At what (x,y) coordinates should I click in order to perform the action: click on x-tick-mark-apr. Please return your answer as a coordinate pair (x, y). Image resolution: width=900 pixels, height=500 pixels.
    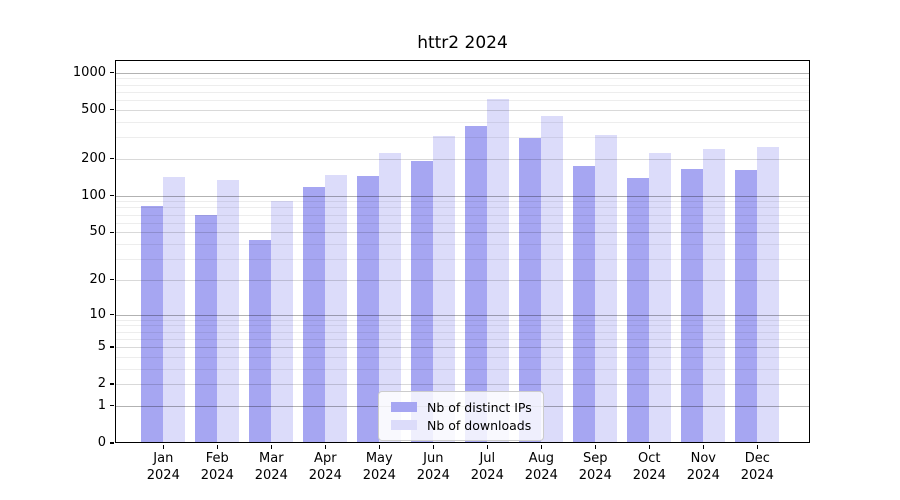
    Looking at the image, I should click on (325, 446).